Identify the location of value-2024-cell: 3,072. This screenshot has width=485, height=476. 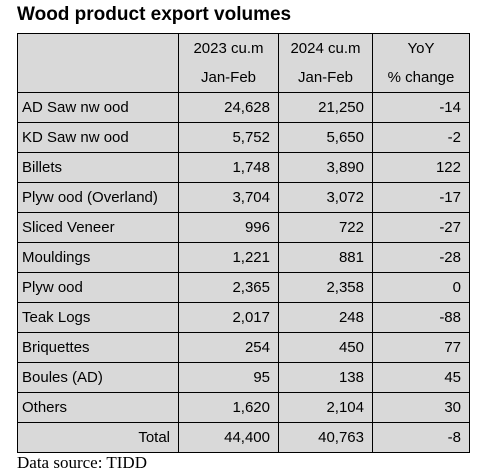
(325, 197).